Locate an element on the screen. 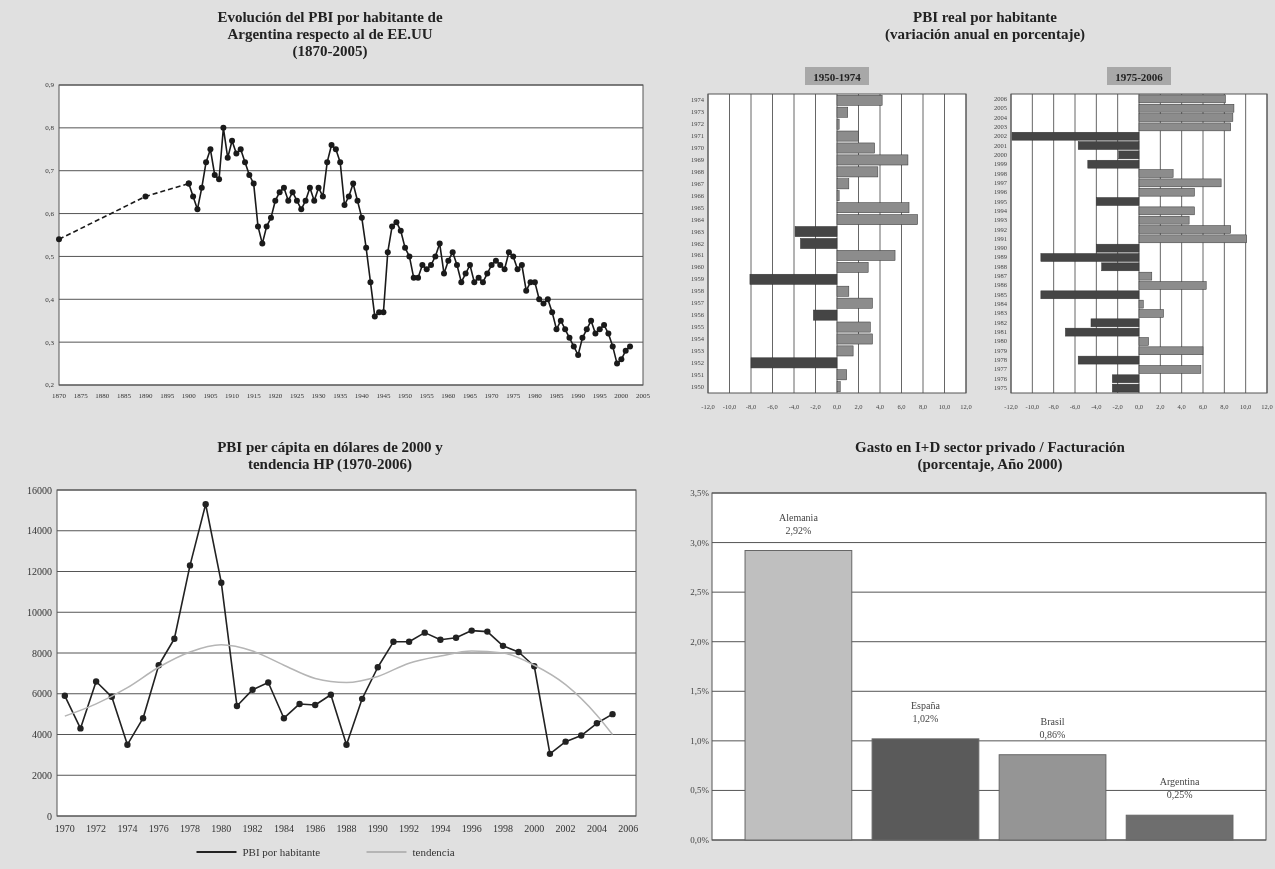  x-tick-label: 1972 is located at coordinates (96, 828).